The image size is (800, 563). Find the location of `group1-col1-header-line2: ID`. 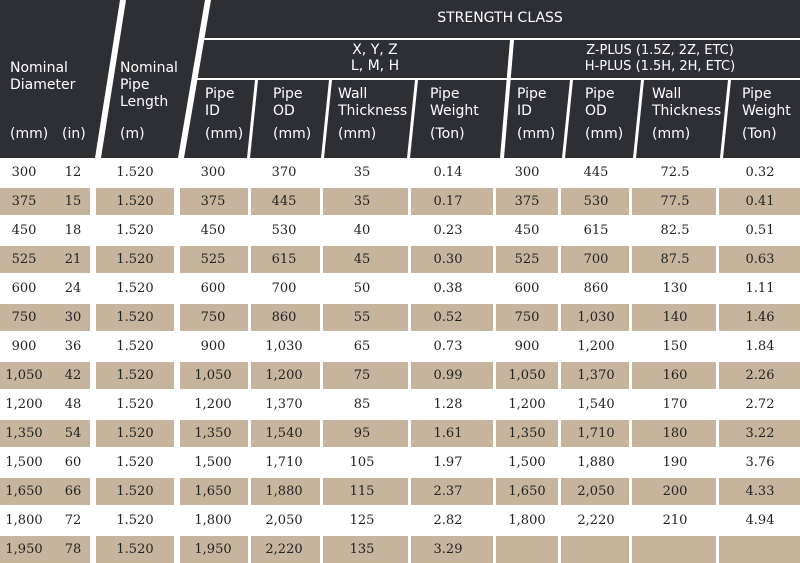

group1-col1-header-line2: ID is located at coordinates (212, 111).